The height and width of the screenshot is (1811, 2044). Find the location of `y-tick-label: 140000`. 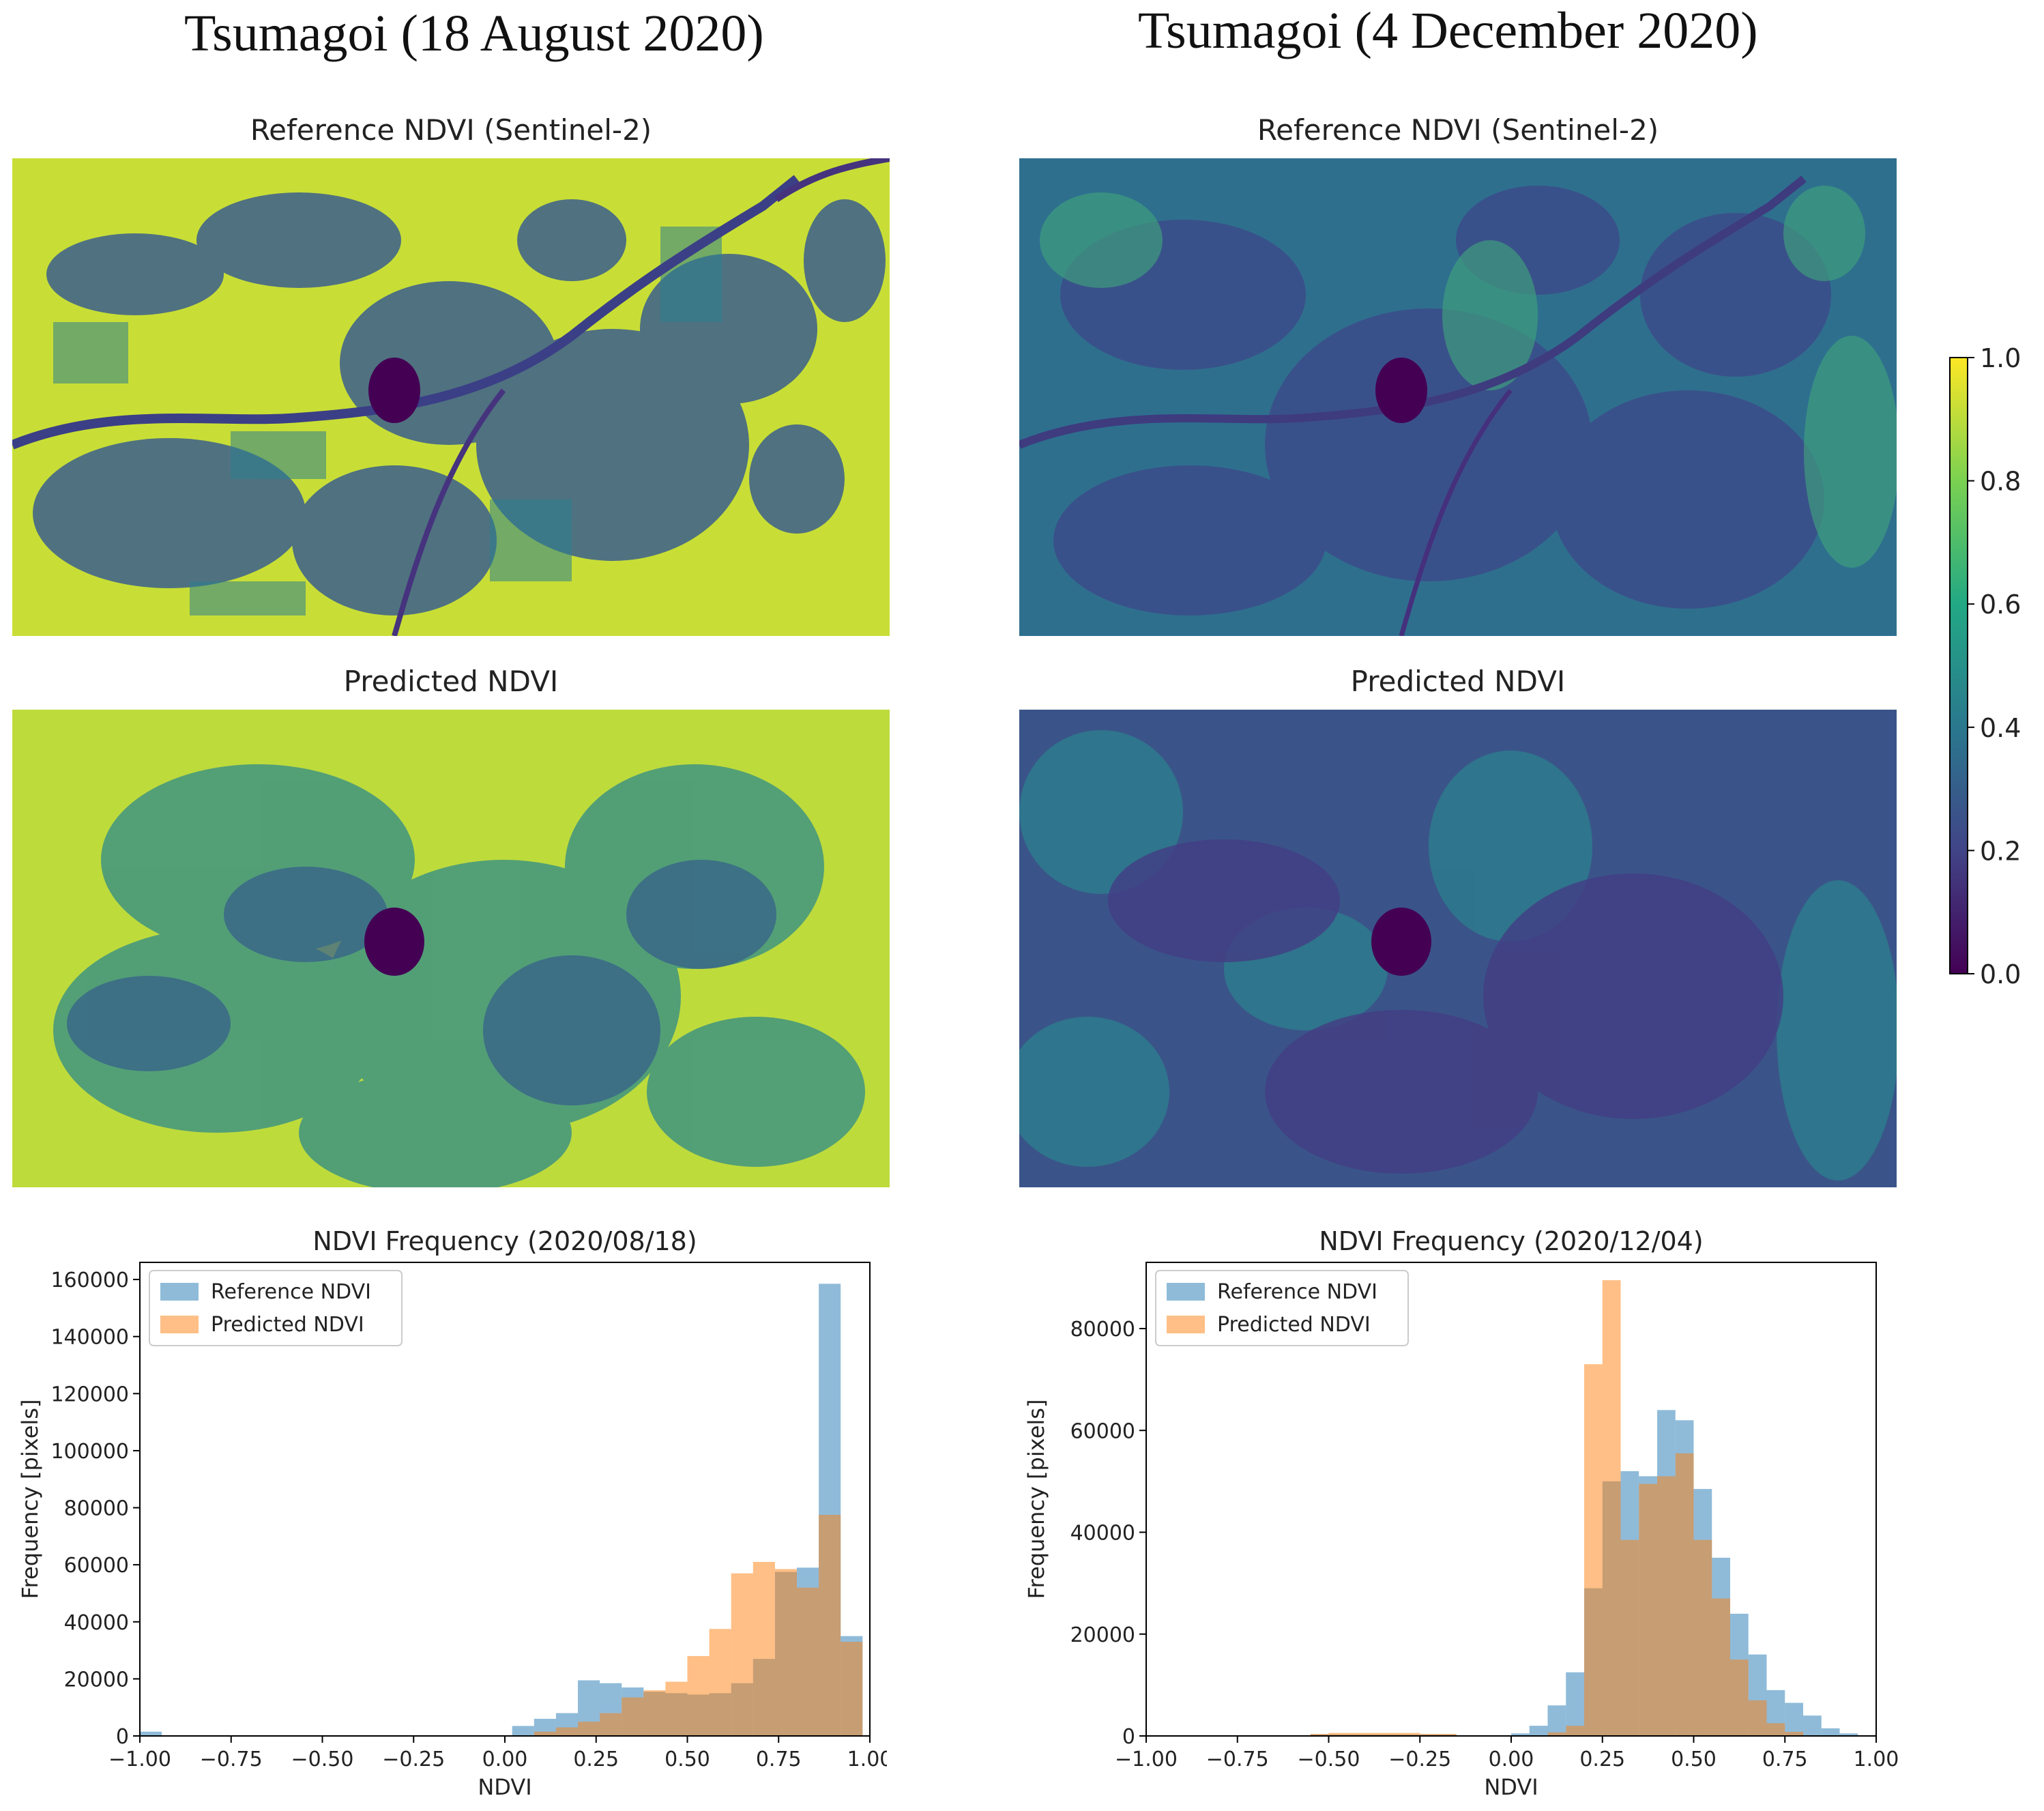

y-tick-label: 140000 is located at coordinates (89, 1338).